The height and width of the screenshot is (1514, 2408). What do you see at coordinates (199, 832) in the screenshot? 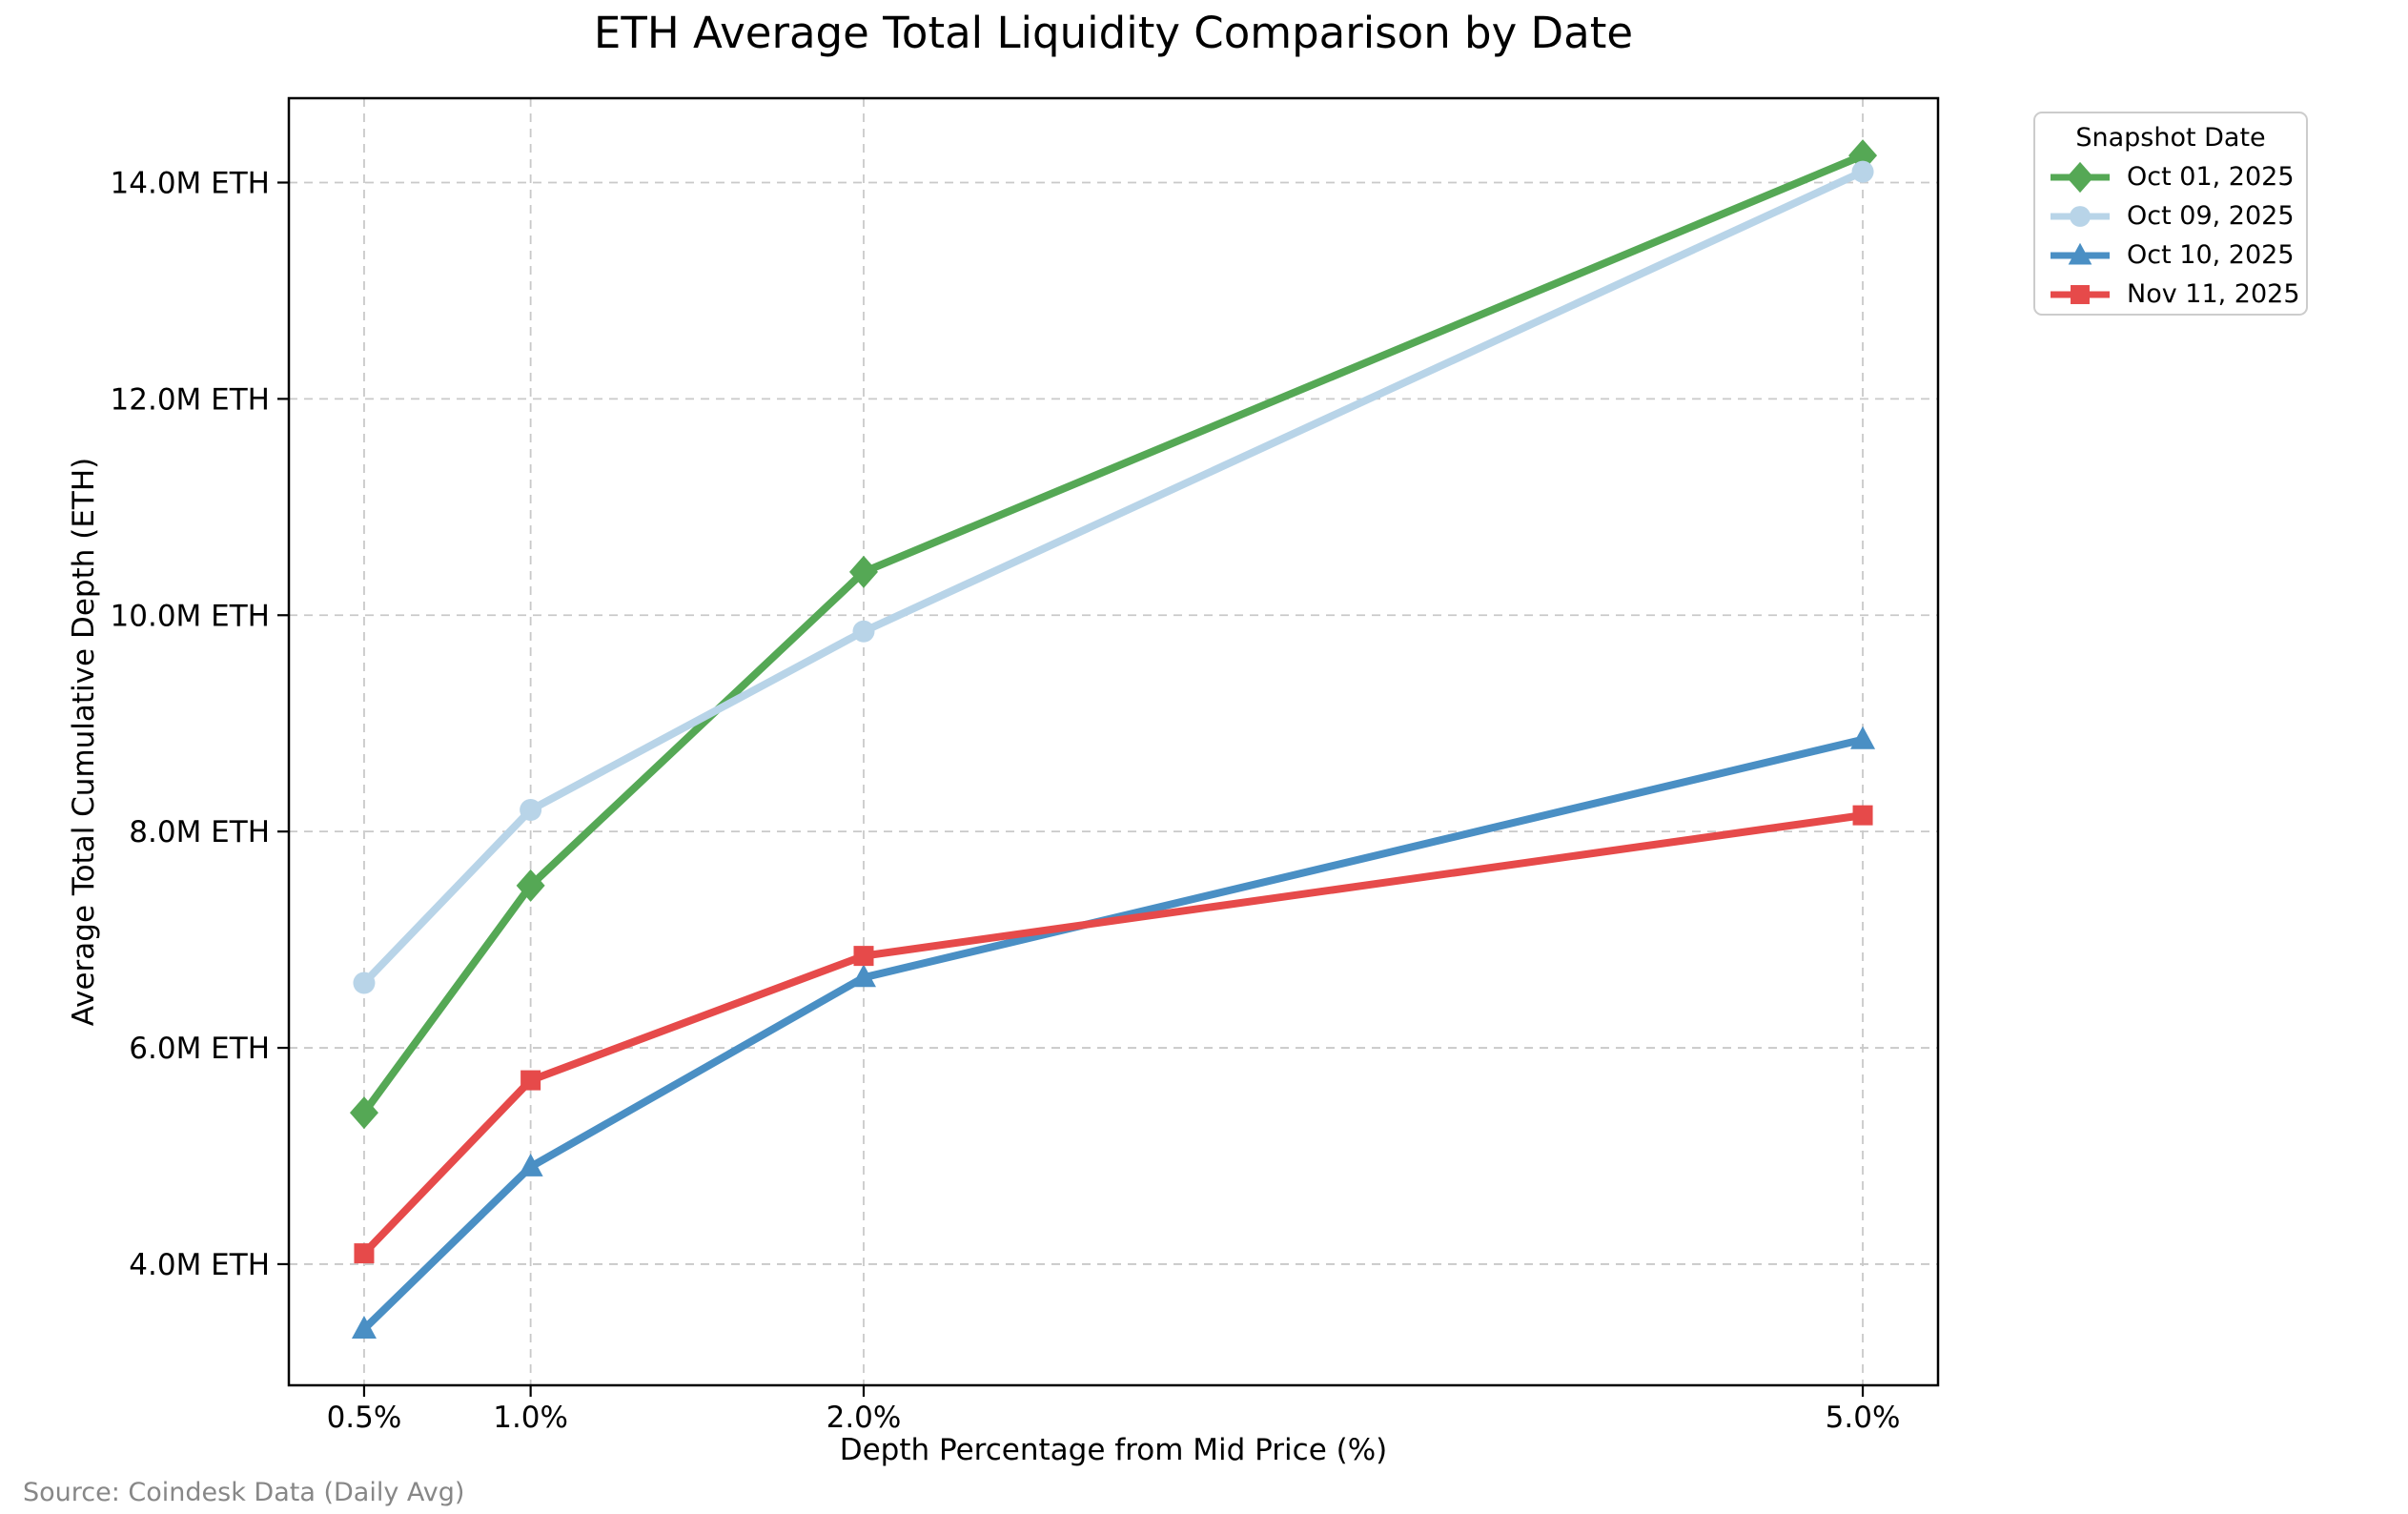
I see `y-tick-label: 8.0M ETH` at bounding box center [199, 832].